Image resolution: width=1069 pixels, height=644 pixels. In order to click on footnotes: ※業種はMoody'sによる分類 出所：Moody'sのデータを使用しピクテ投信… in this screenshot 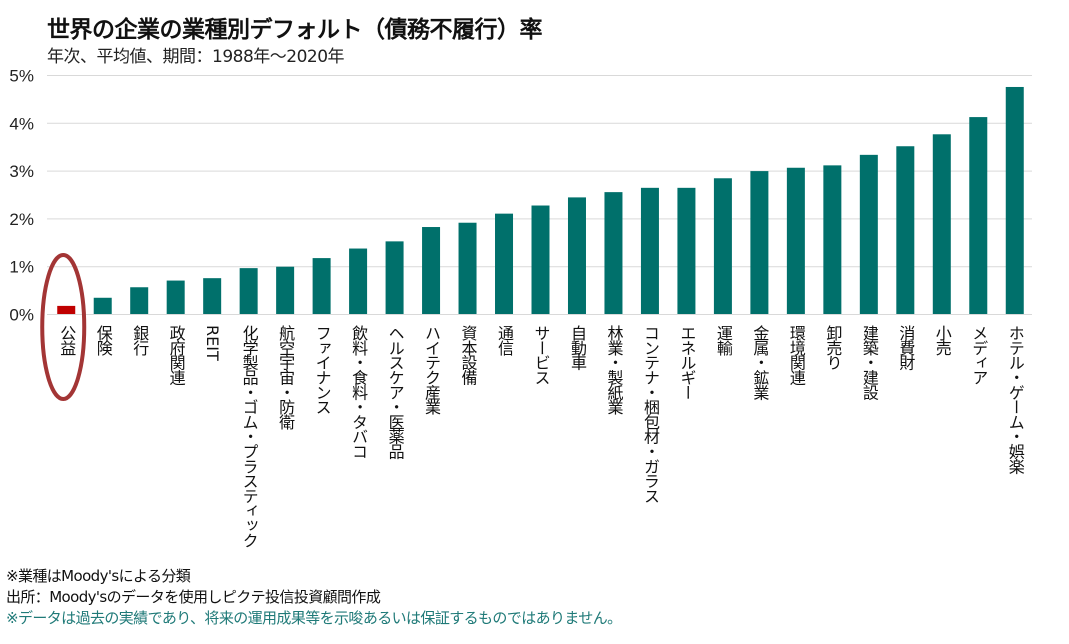, I will do `click(314, 597)`.